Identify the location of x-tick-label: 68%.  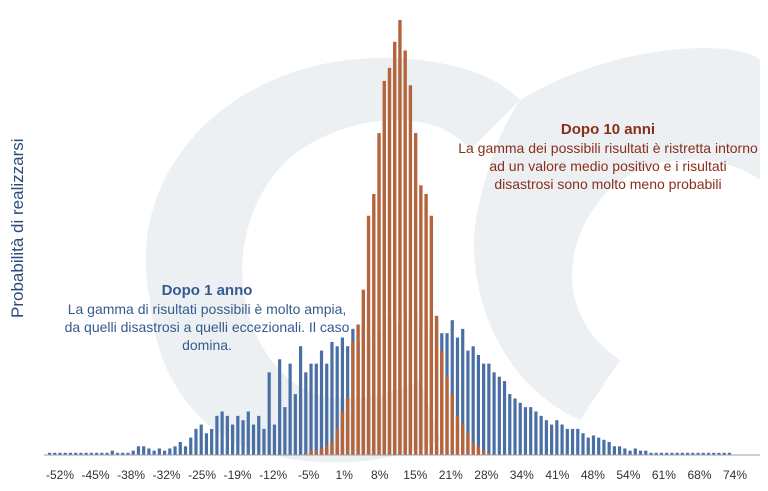
(699, 475).